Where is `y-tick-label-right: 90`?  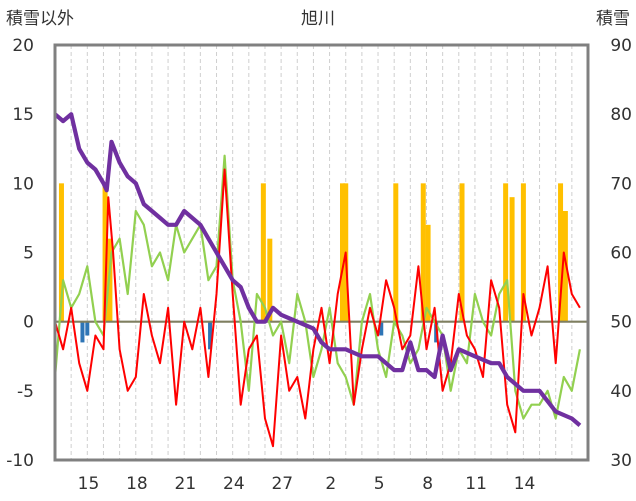
y-tick-label-right: 90 is located at coordinates (621, 46).